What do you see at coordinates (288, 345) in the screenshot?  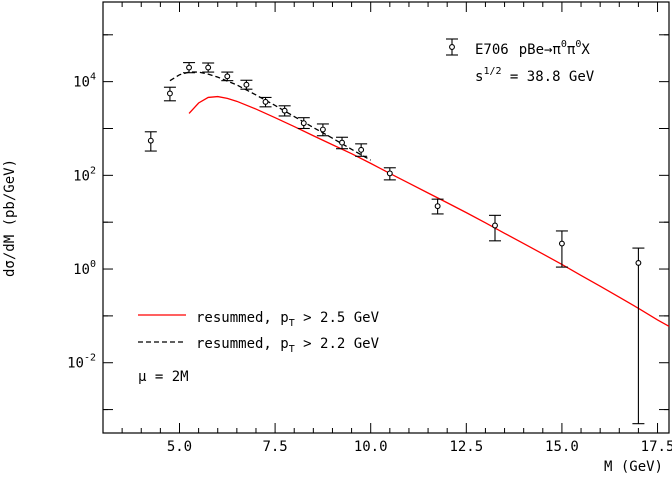 I see `legend-label-dashed: resummed, pT > 2.2 GeV` at bounding box center [288, 345].